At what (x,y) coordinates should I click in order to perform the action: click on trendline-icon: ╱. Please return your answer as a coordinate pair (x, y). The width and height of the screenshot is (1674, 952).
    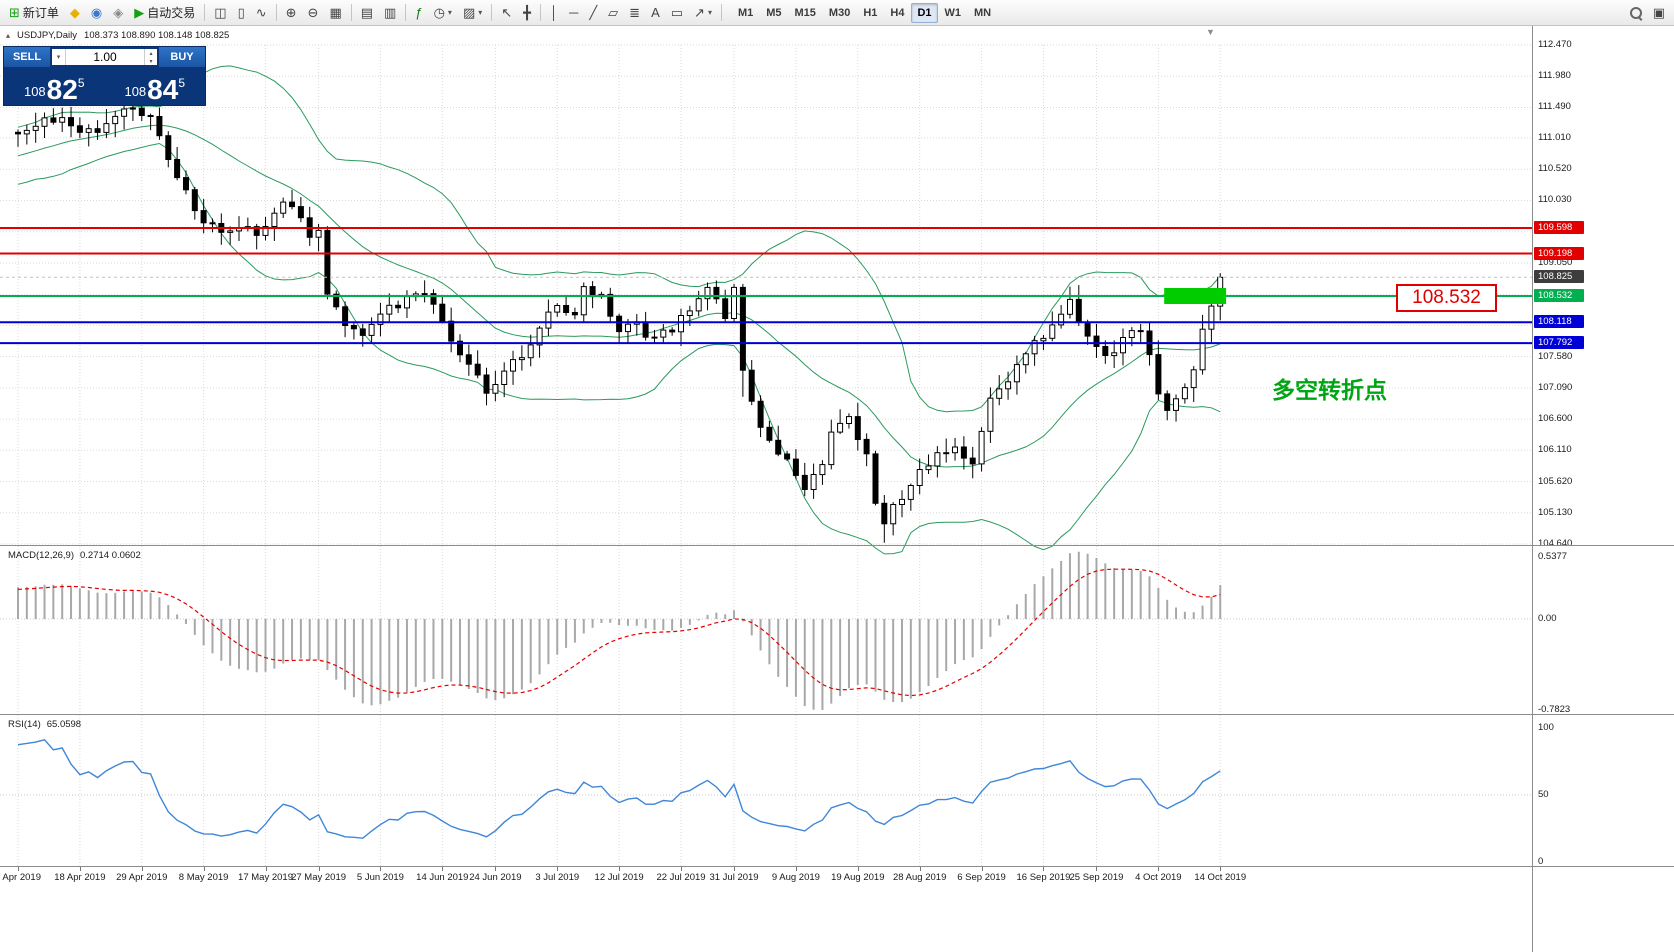
    Looking at the image, I should click on (593, 12).